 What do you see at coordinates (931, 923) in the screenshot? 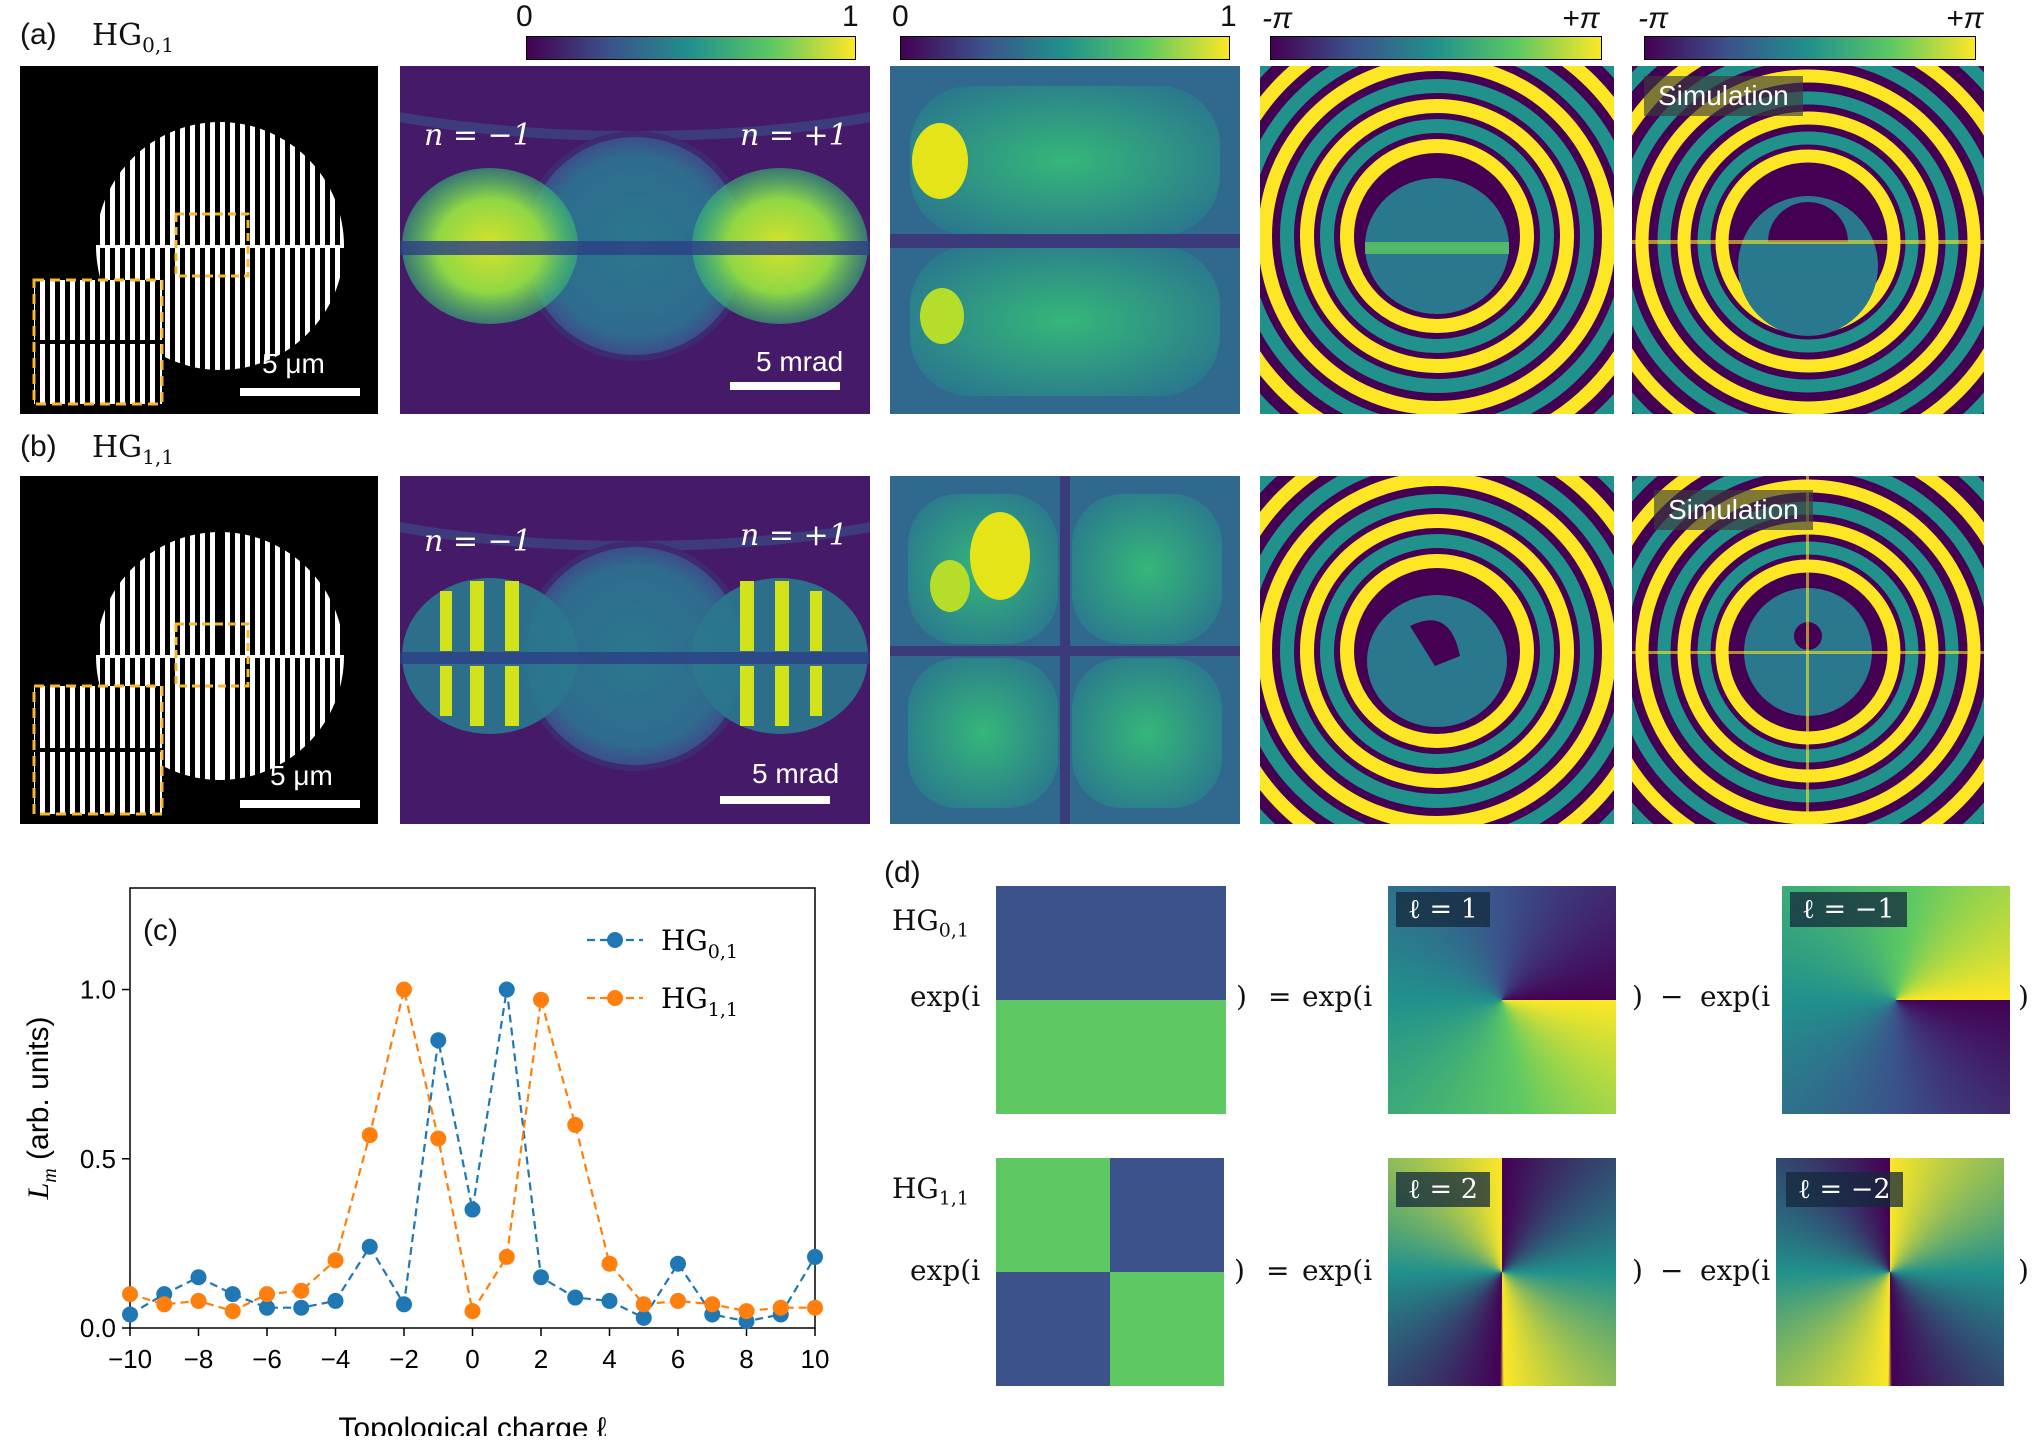
I see `decomp-row1-mode: HG0,1` at bounding box center [931, 923].